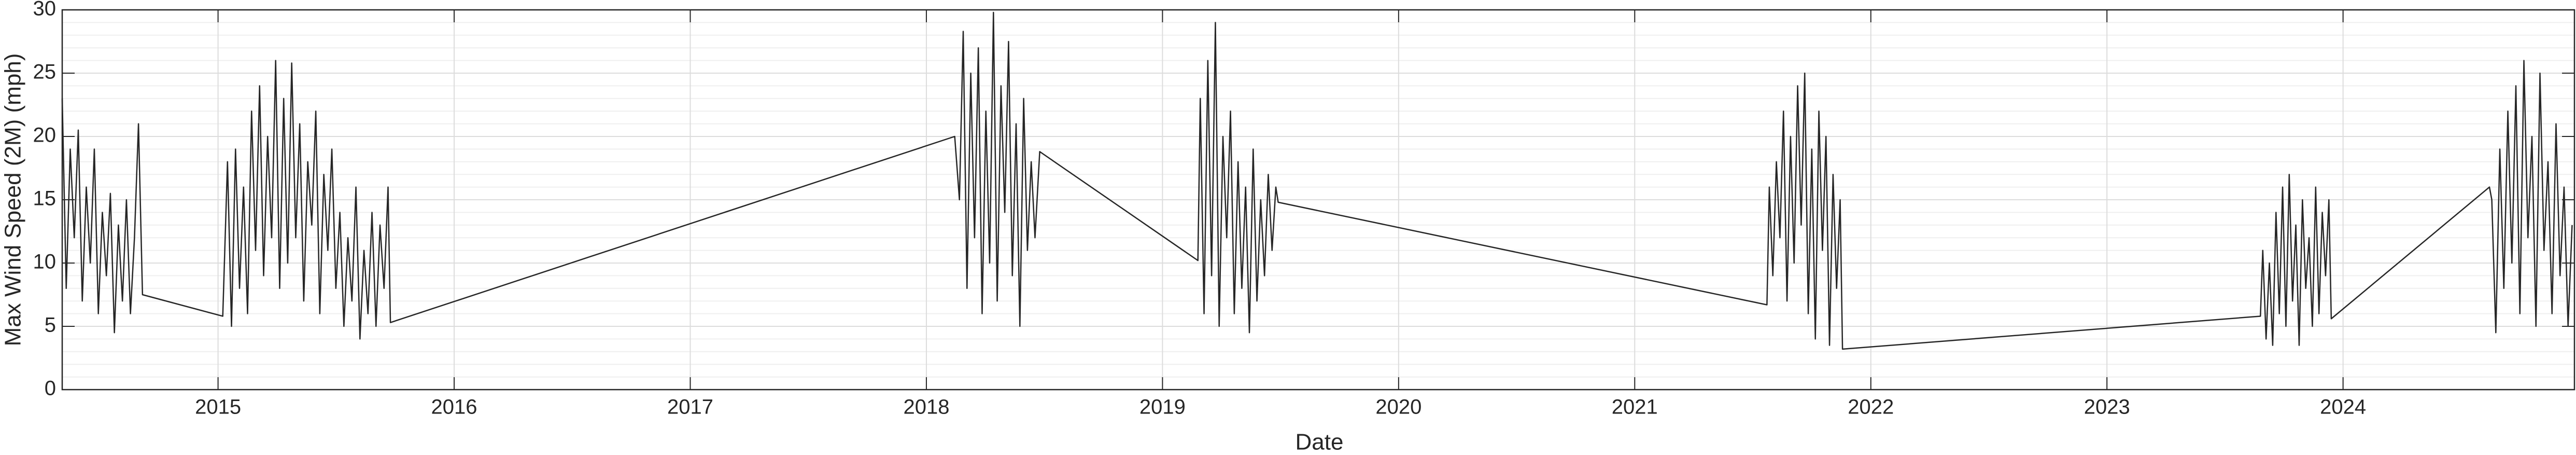 The width and height of the screenshot is (2576, 455). I want to click on x-tick-label: 2023, so click(2107, 407).